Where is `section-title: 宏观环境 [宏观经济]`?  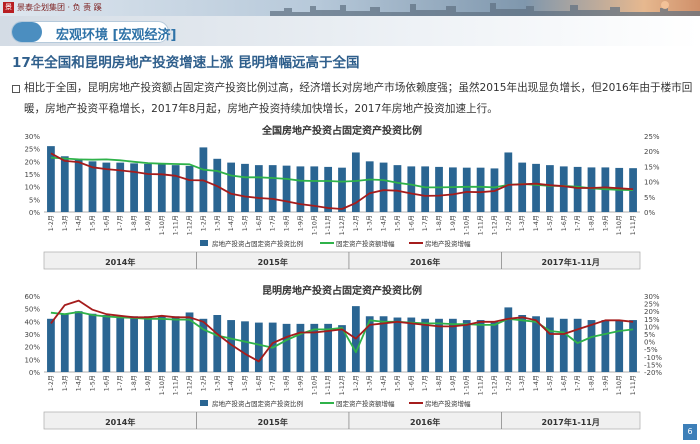
section-title: 宏观环境 [宏观经济] is located at coordinates (116, 35).